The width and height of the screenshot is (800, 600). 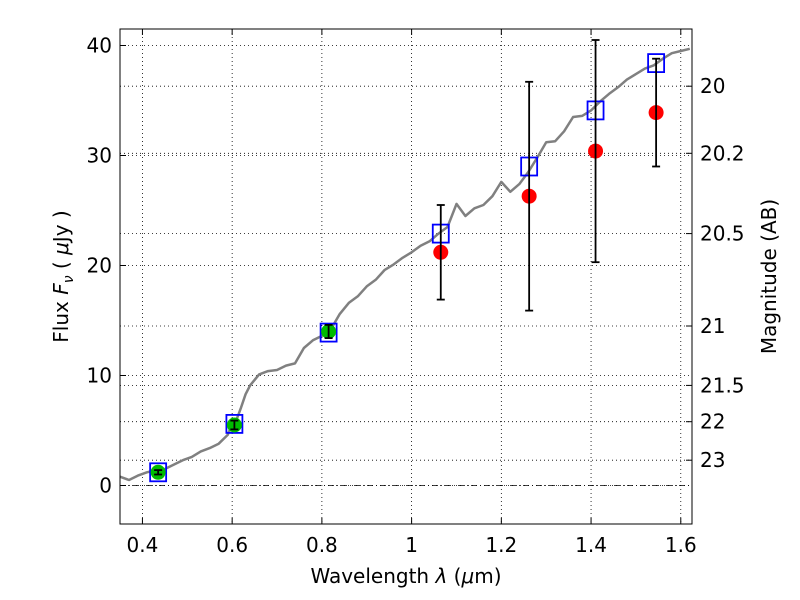 What do you see at coordinates (501, 545) in the screenshot?
I see `x-tick-label: 1.2` at bounding box center [501, 545].